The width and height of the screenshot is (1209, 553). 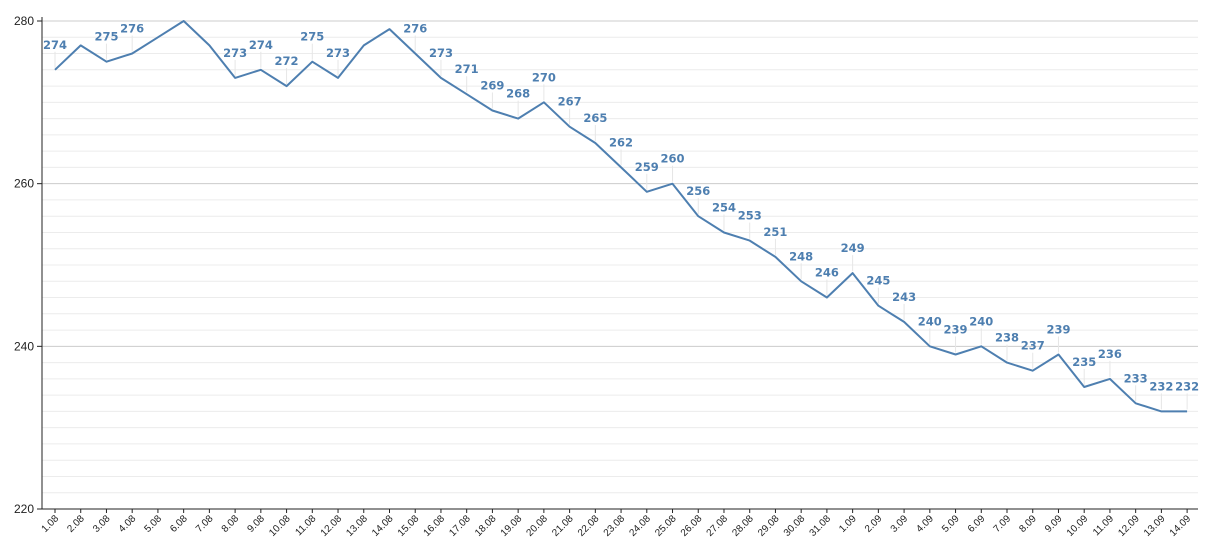 I want to click on x-tick-label: 29.08, so click(x=769, y=526).